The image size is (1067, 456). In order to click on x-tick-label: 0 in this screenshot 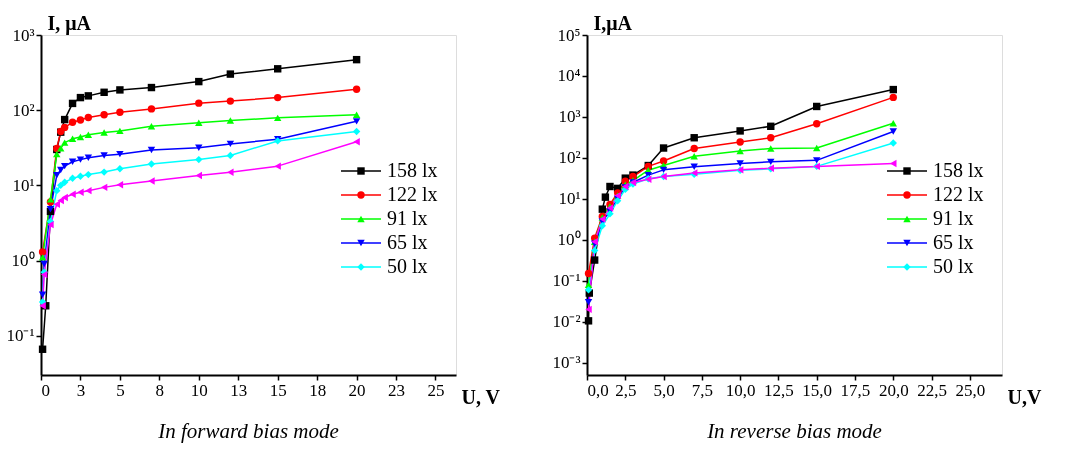, I will do `click(45, 390)`.